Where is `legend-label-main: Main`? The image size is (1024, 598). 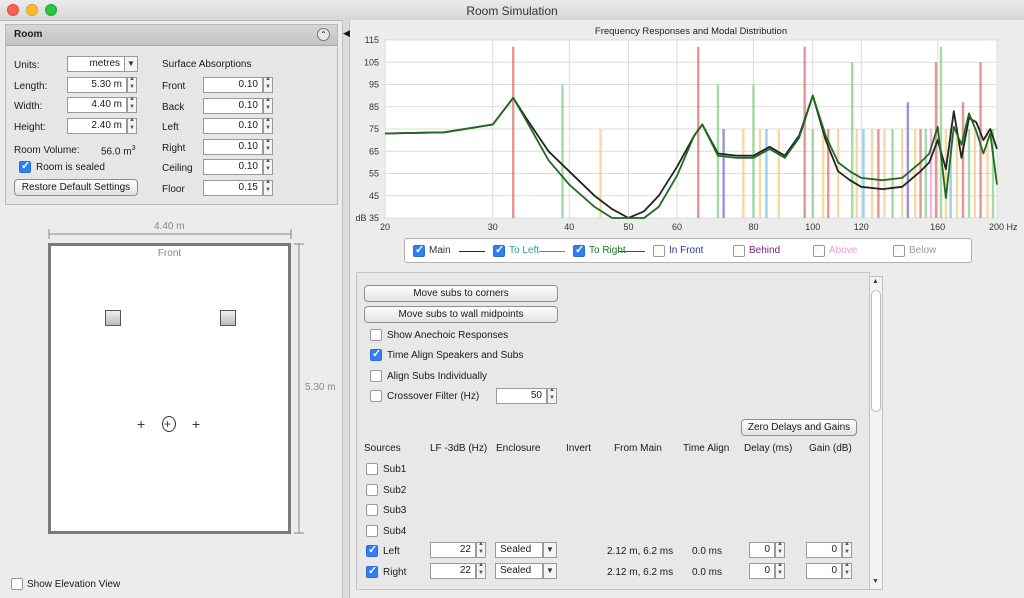
legend-label-main: Main is located at coordinates (440, 250).